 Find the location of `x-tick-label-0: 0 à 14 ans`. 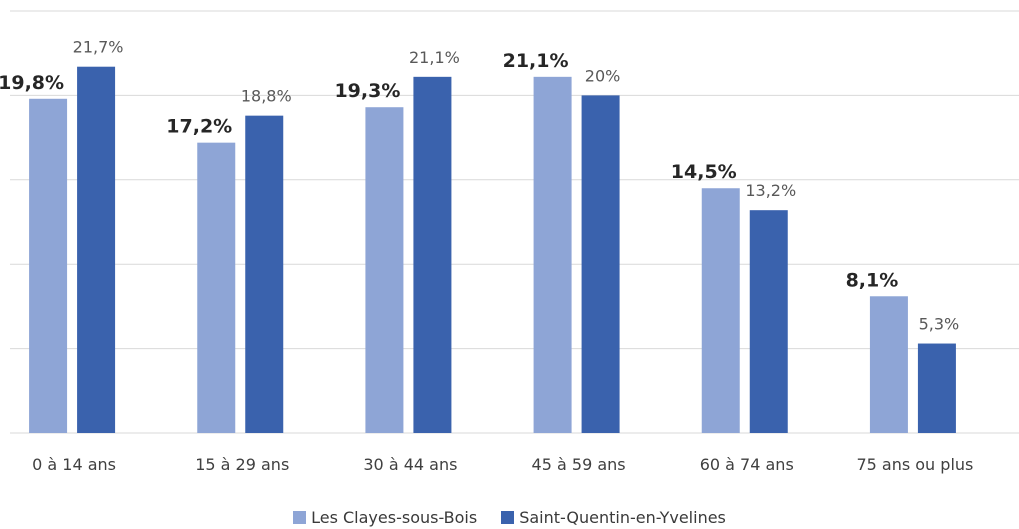

x-tick-label-0: 0 à 14 ans is located at coordinates (74, 464).